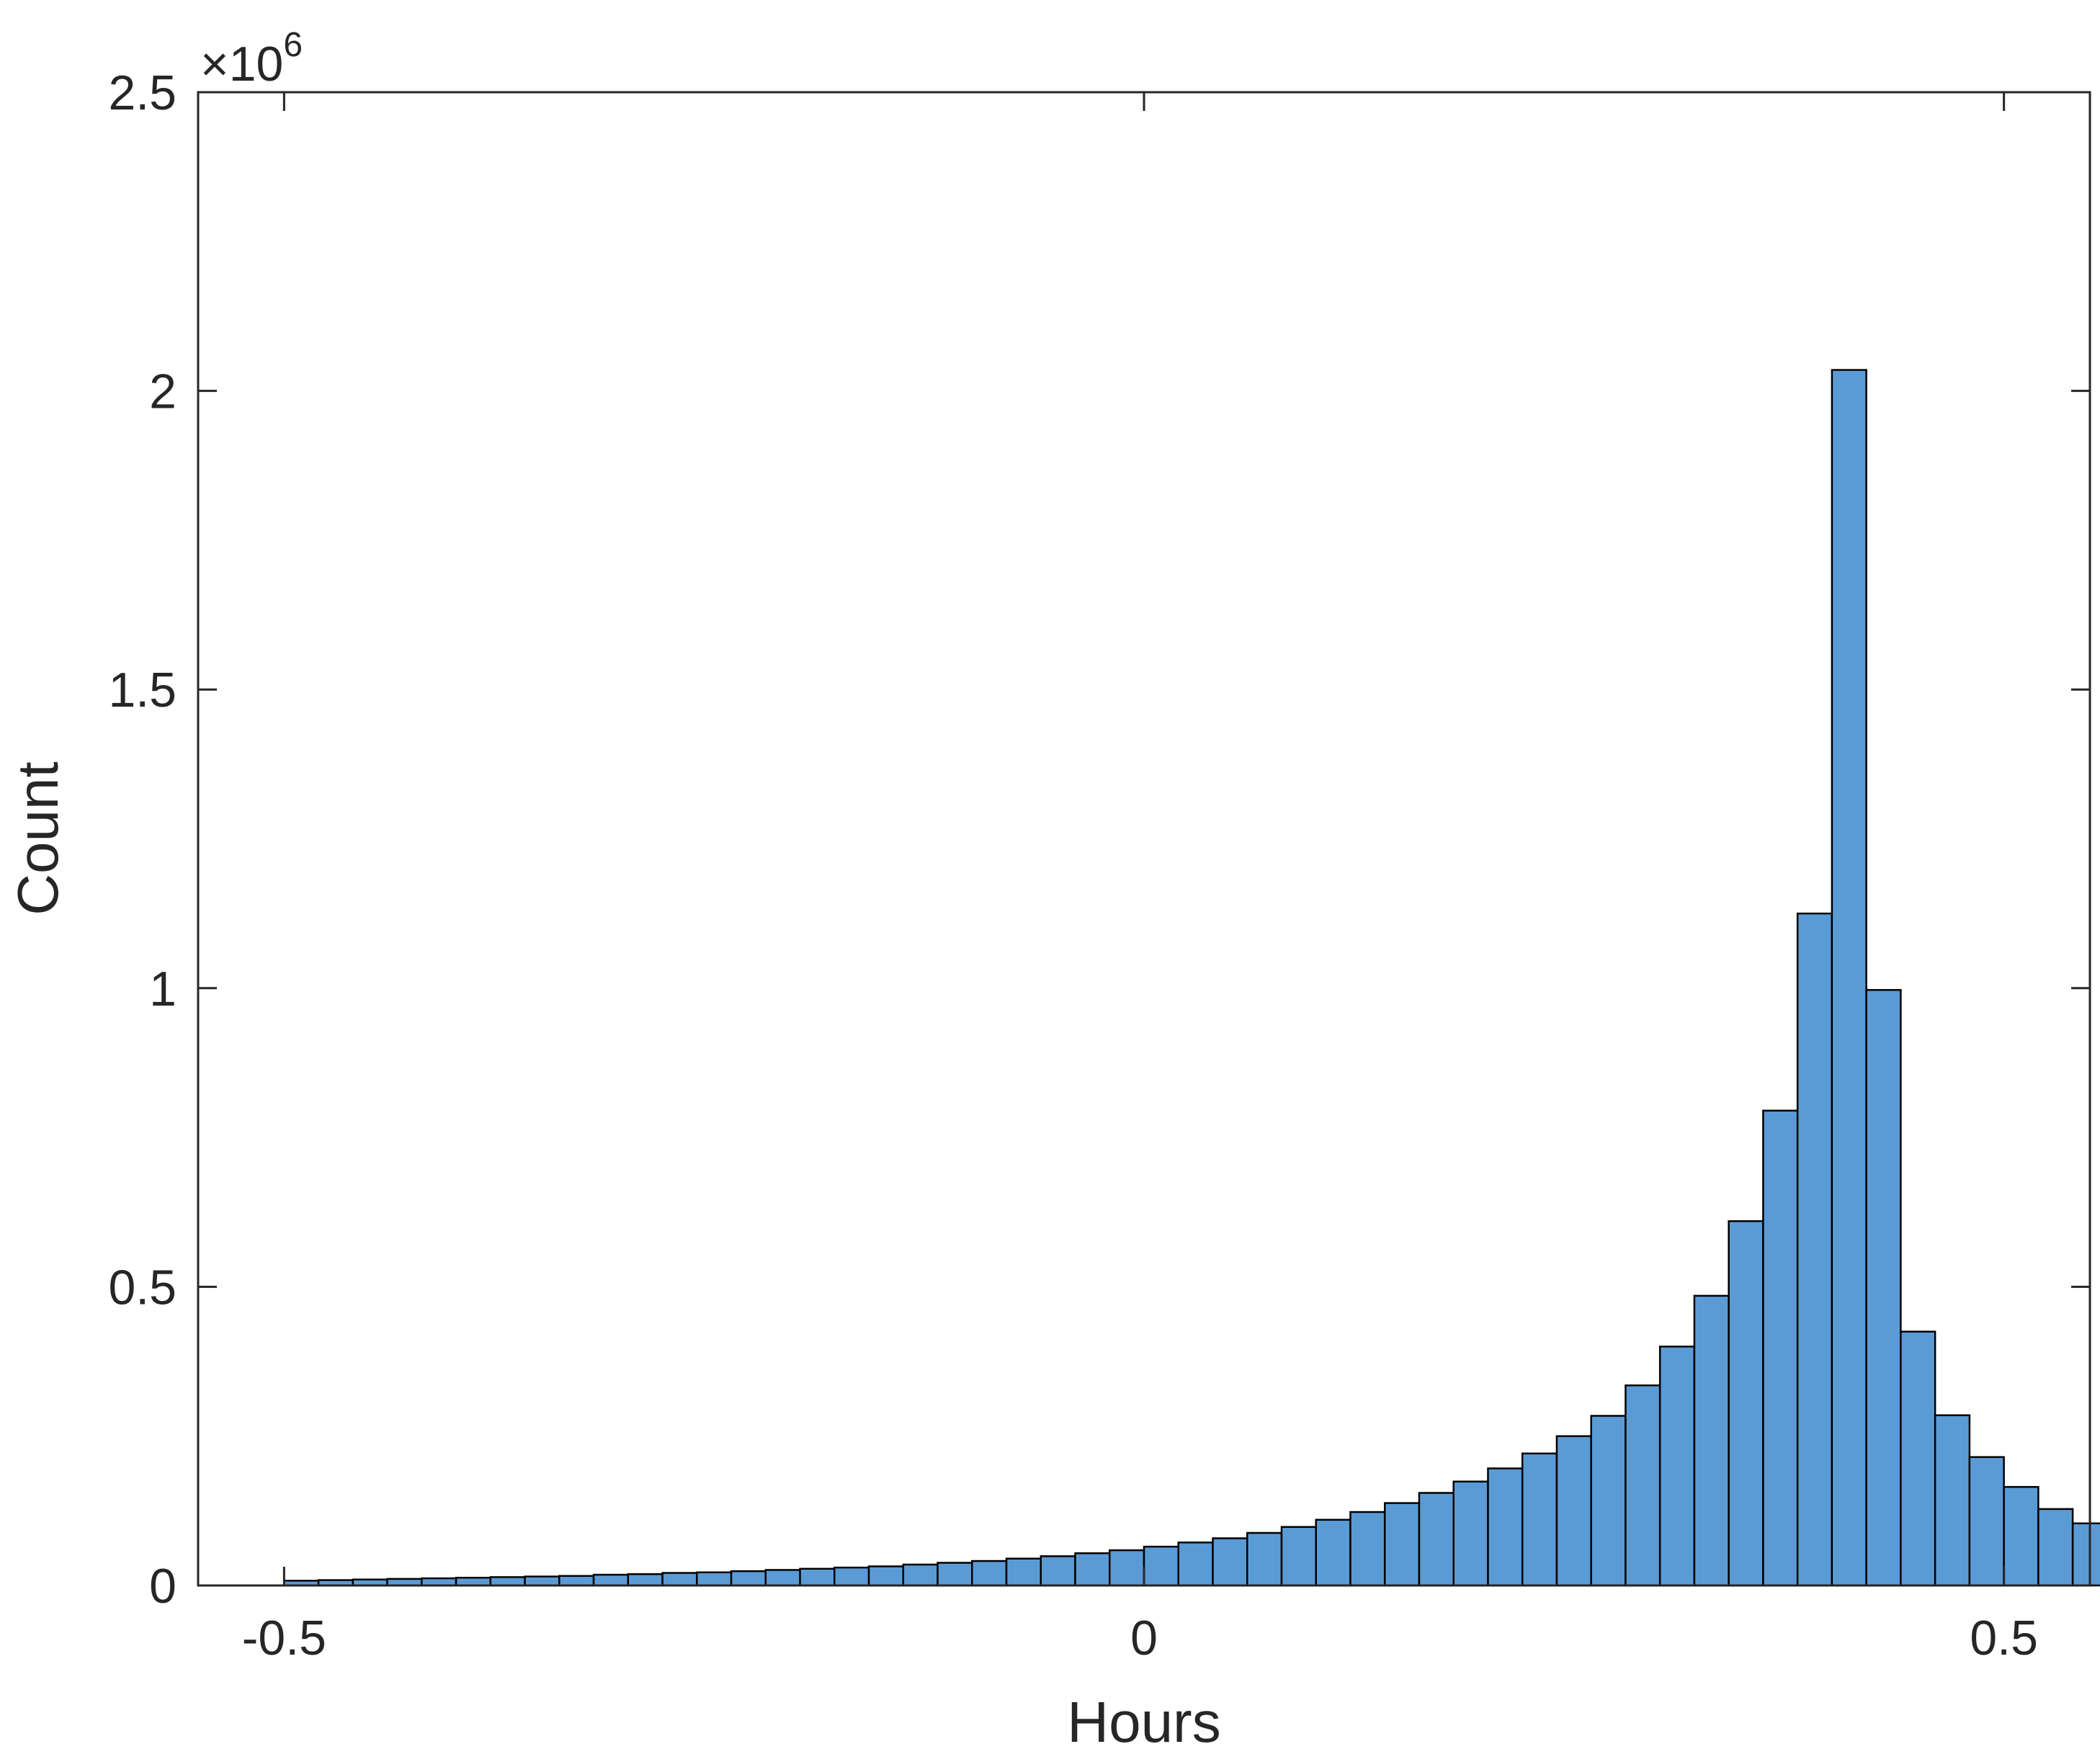  Describe the element at coordinates (142, 93) in the screenshot. I see `y-tick-label: 2.5` at that location.